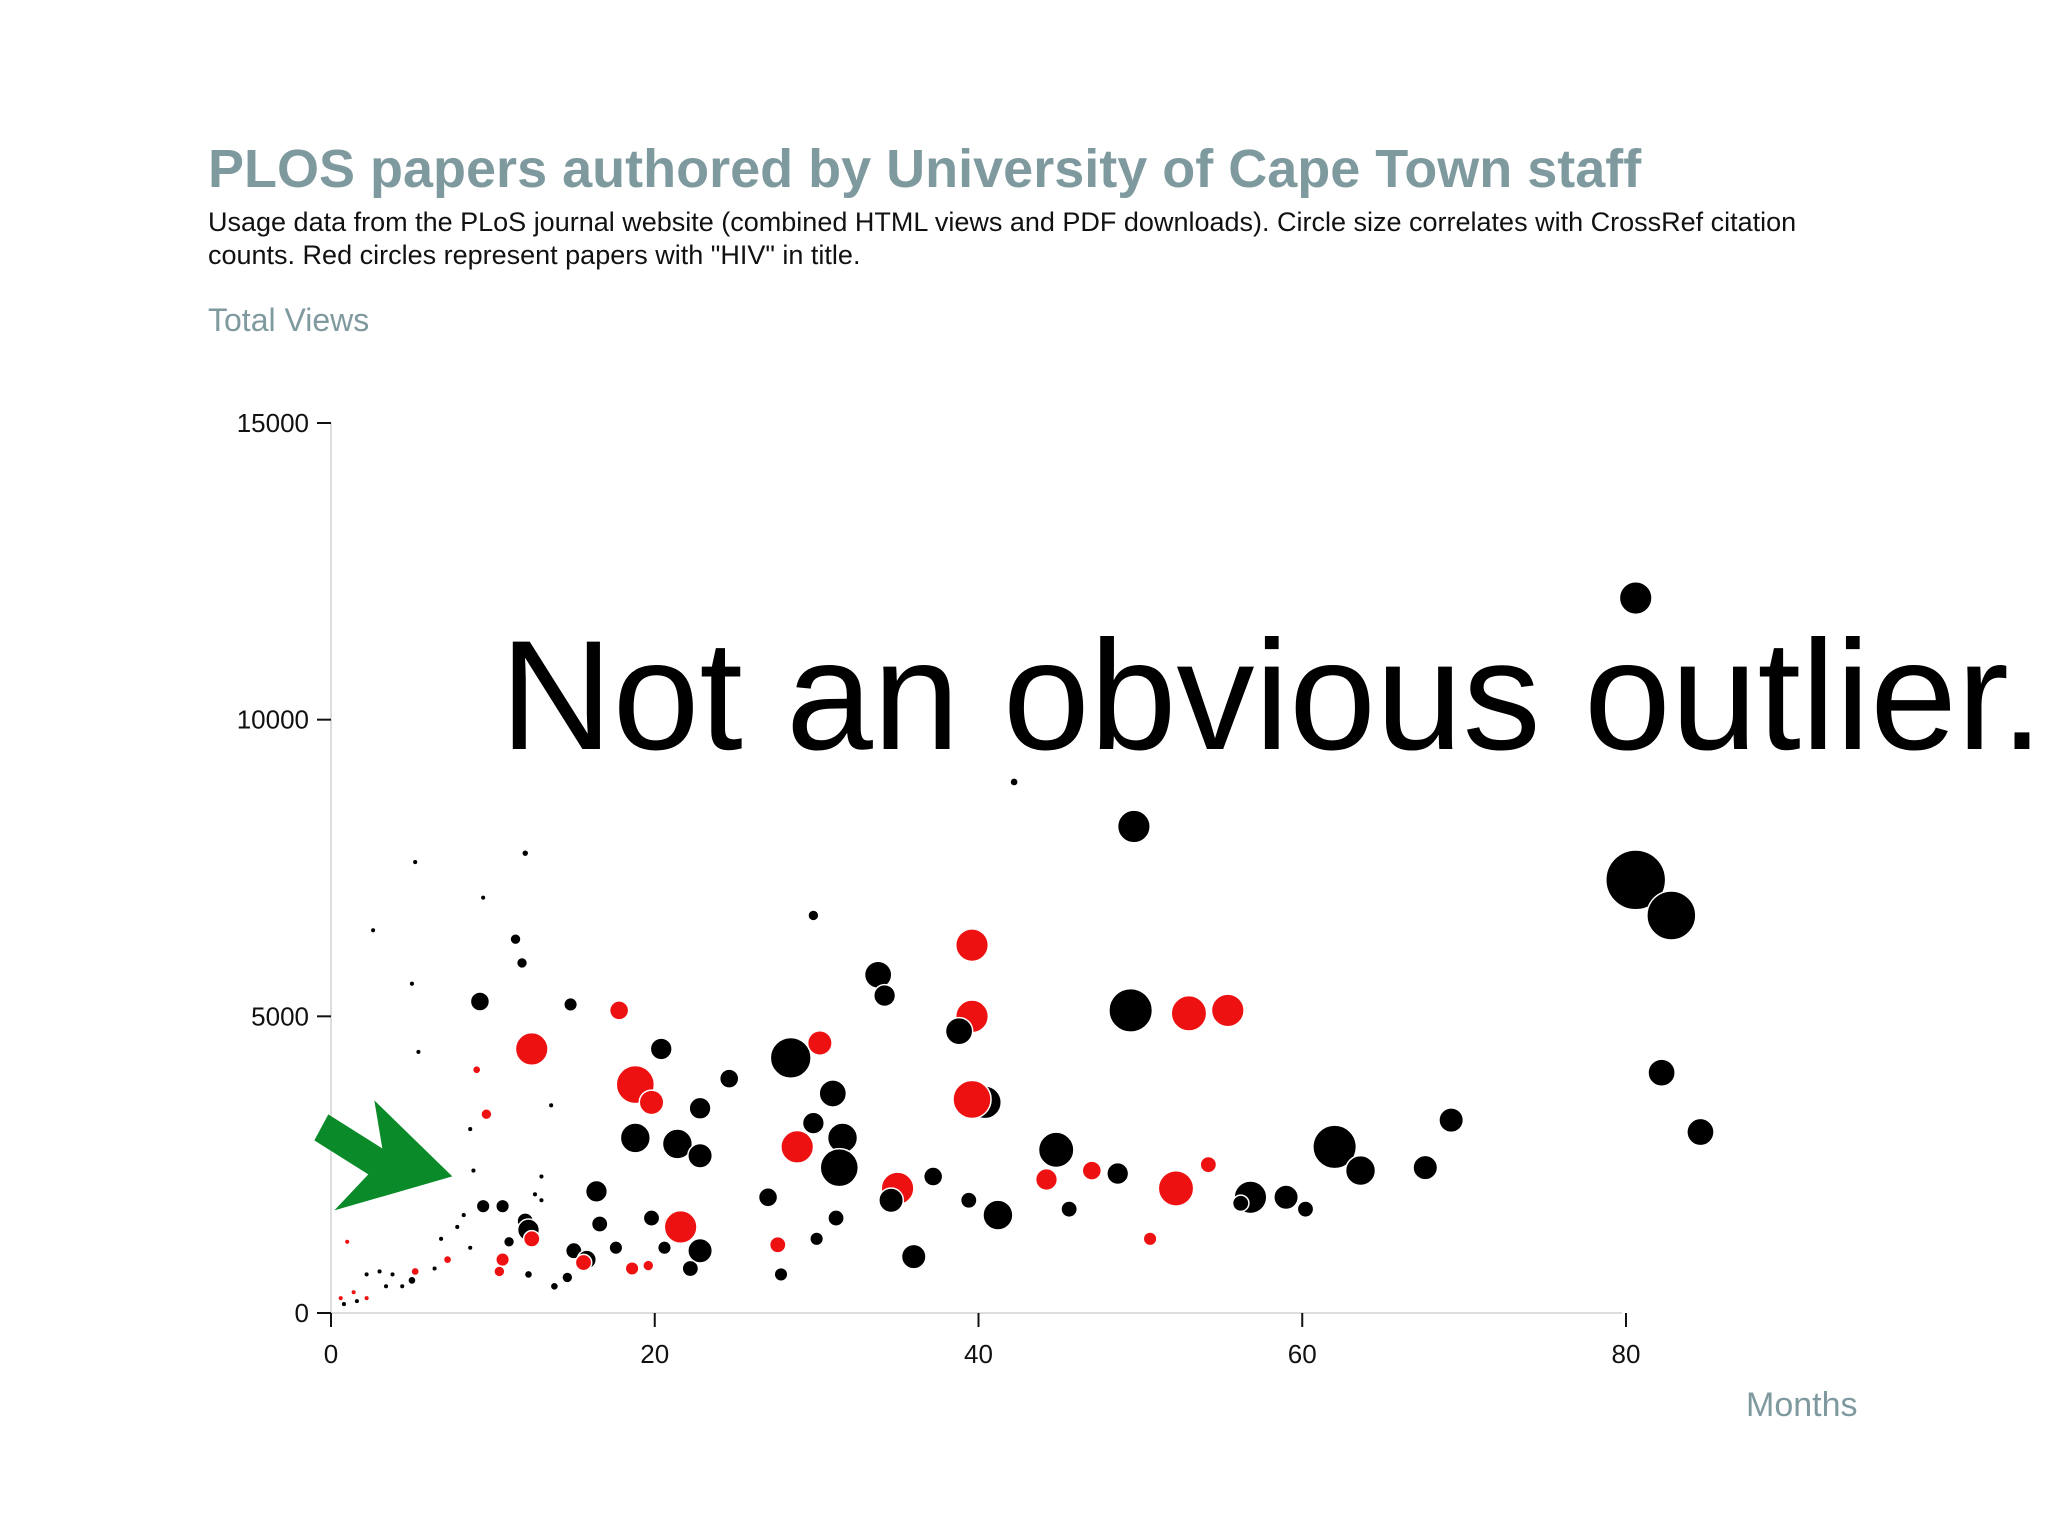  Describe the element at coordinates (1802, 1405) in the screenshot. I see `x-axis-title: Months` at that location.